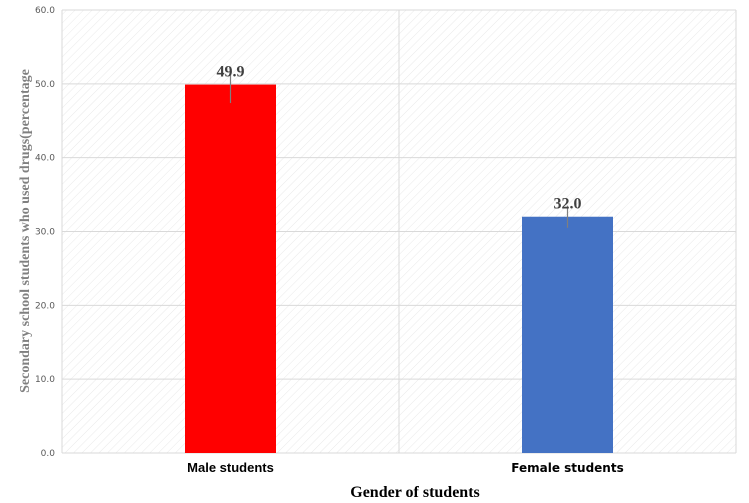  I want to click on x-tick-label: Male students, so click(230, 467).